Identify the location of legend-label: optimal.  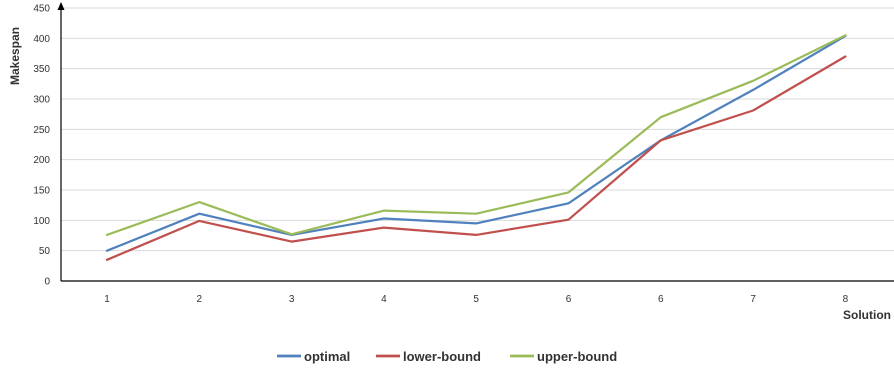
(327, 356).